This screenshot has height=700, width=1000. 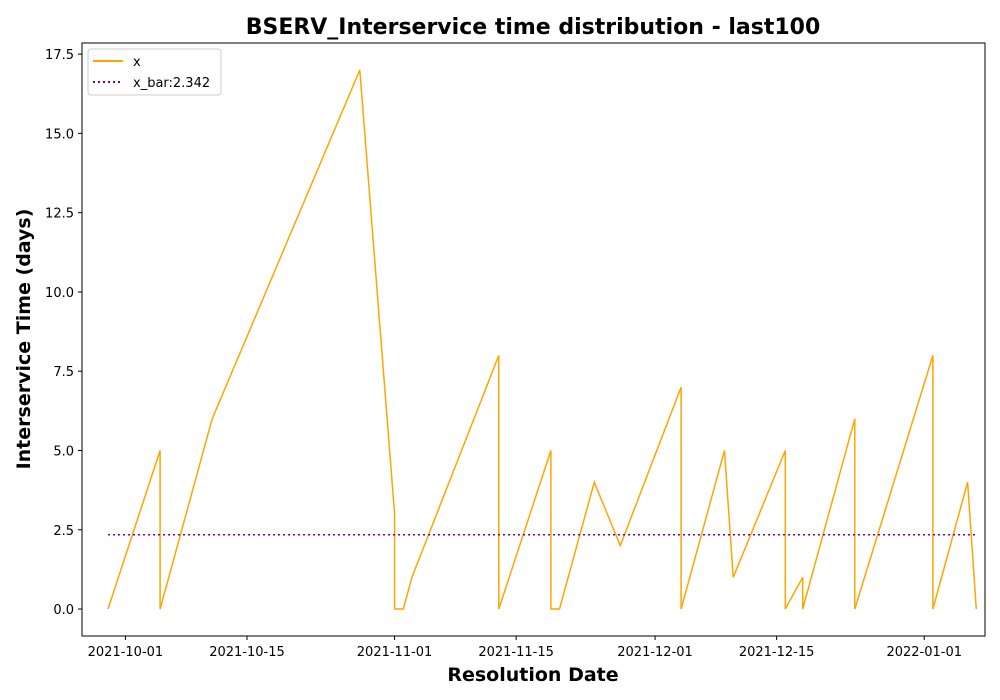 I want to click on x-tick-label: 2021-10-15, so click(x=247, y=652).